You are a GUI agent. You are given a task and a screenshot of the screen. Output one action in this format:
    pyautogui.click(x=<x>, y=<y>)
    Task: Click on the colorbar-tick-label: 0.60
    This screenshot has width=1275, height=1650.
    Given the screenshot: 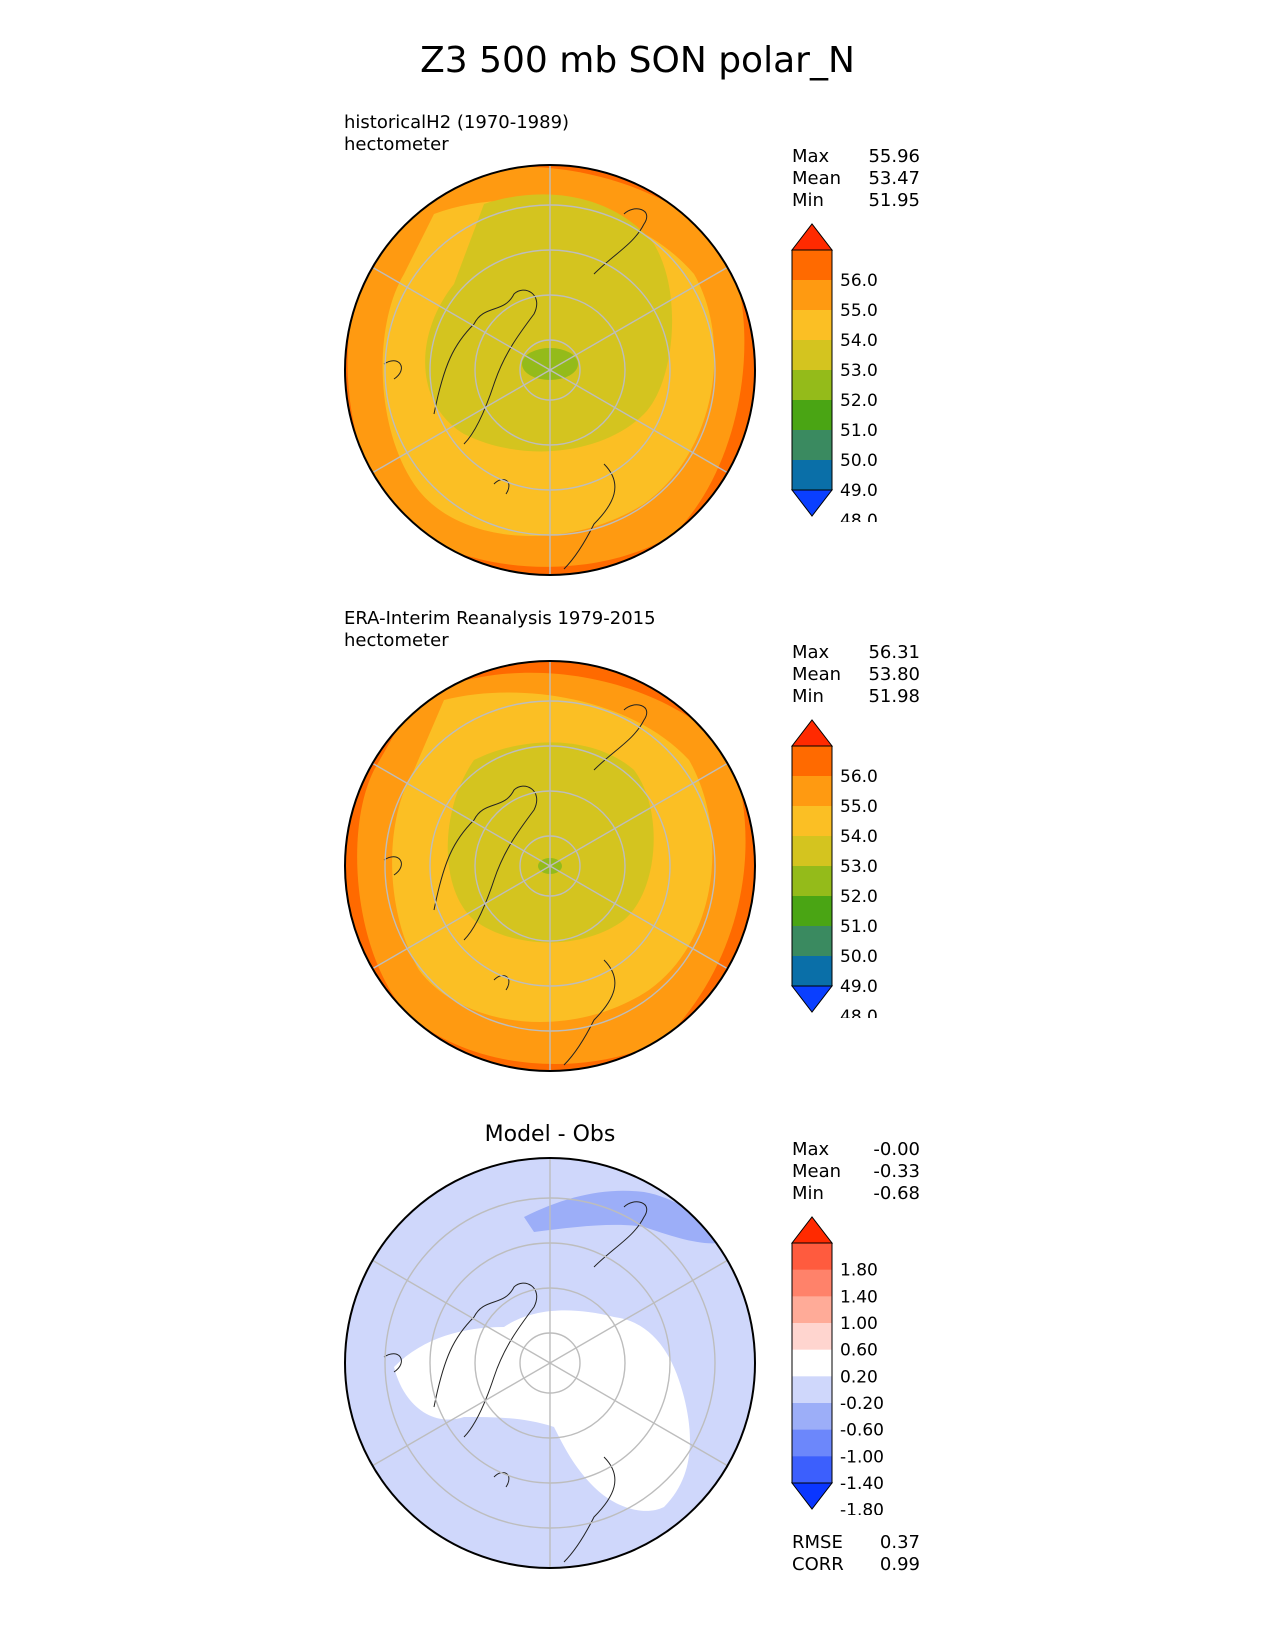 What is the action you would take?
    pyautogui.click(x=859, y=1351)
    